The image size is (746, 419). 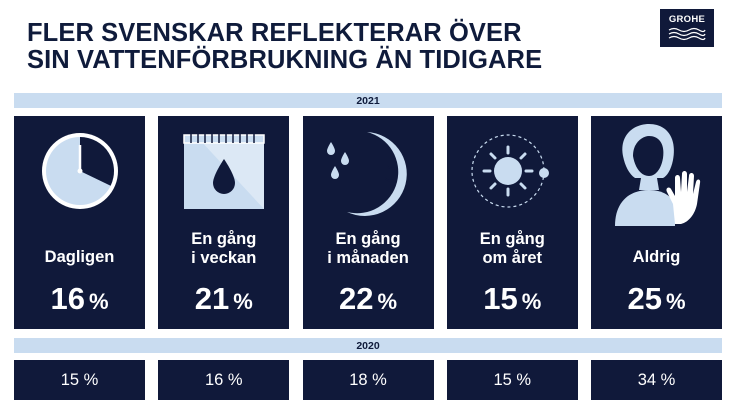 I want to click on card-label: Aldrig, so click(x=656, y=257).